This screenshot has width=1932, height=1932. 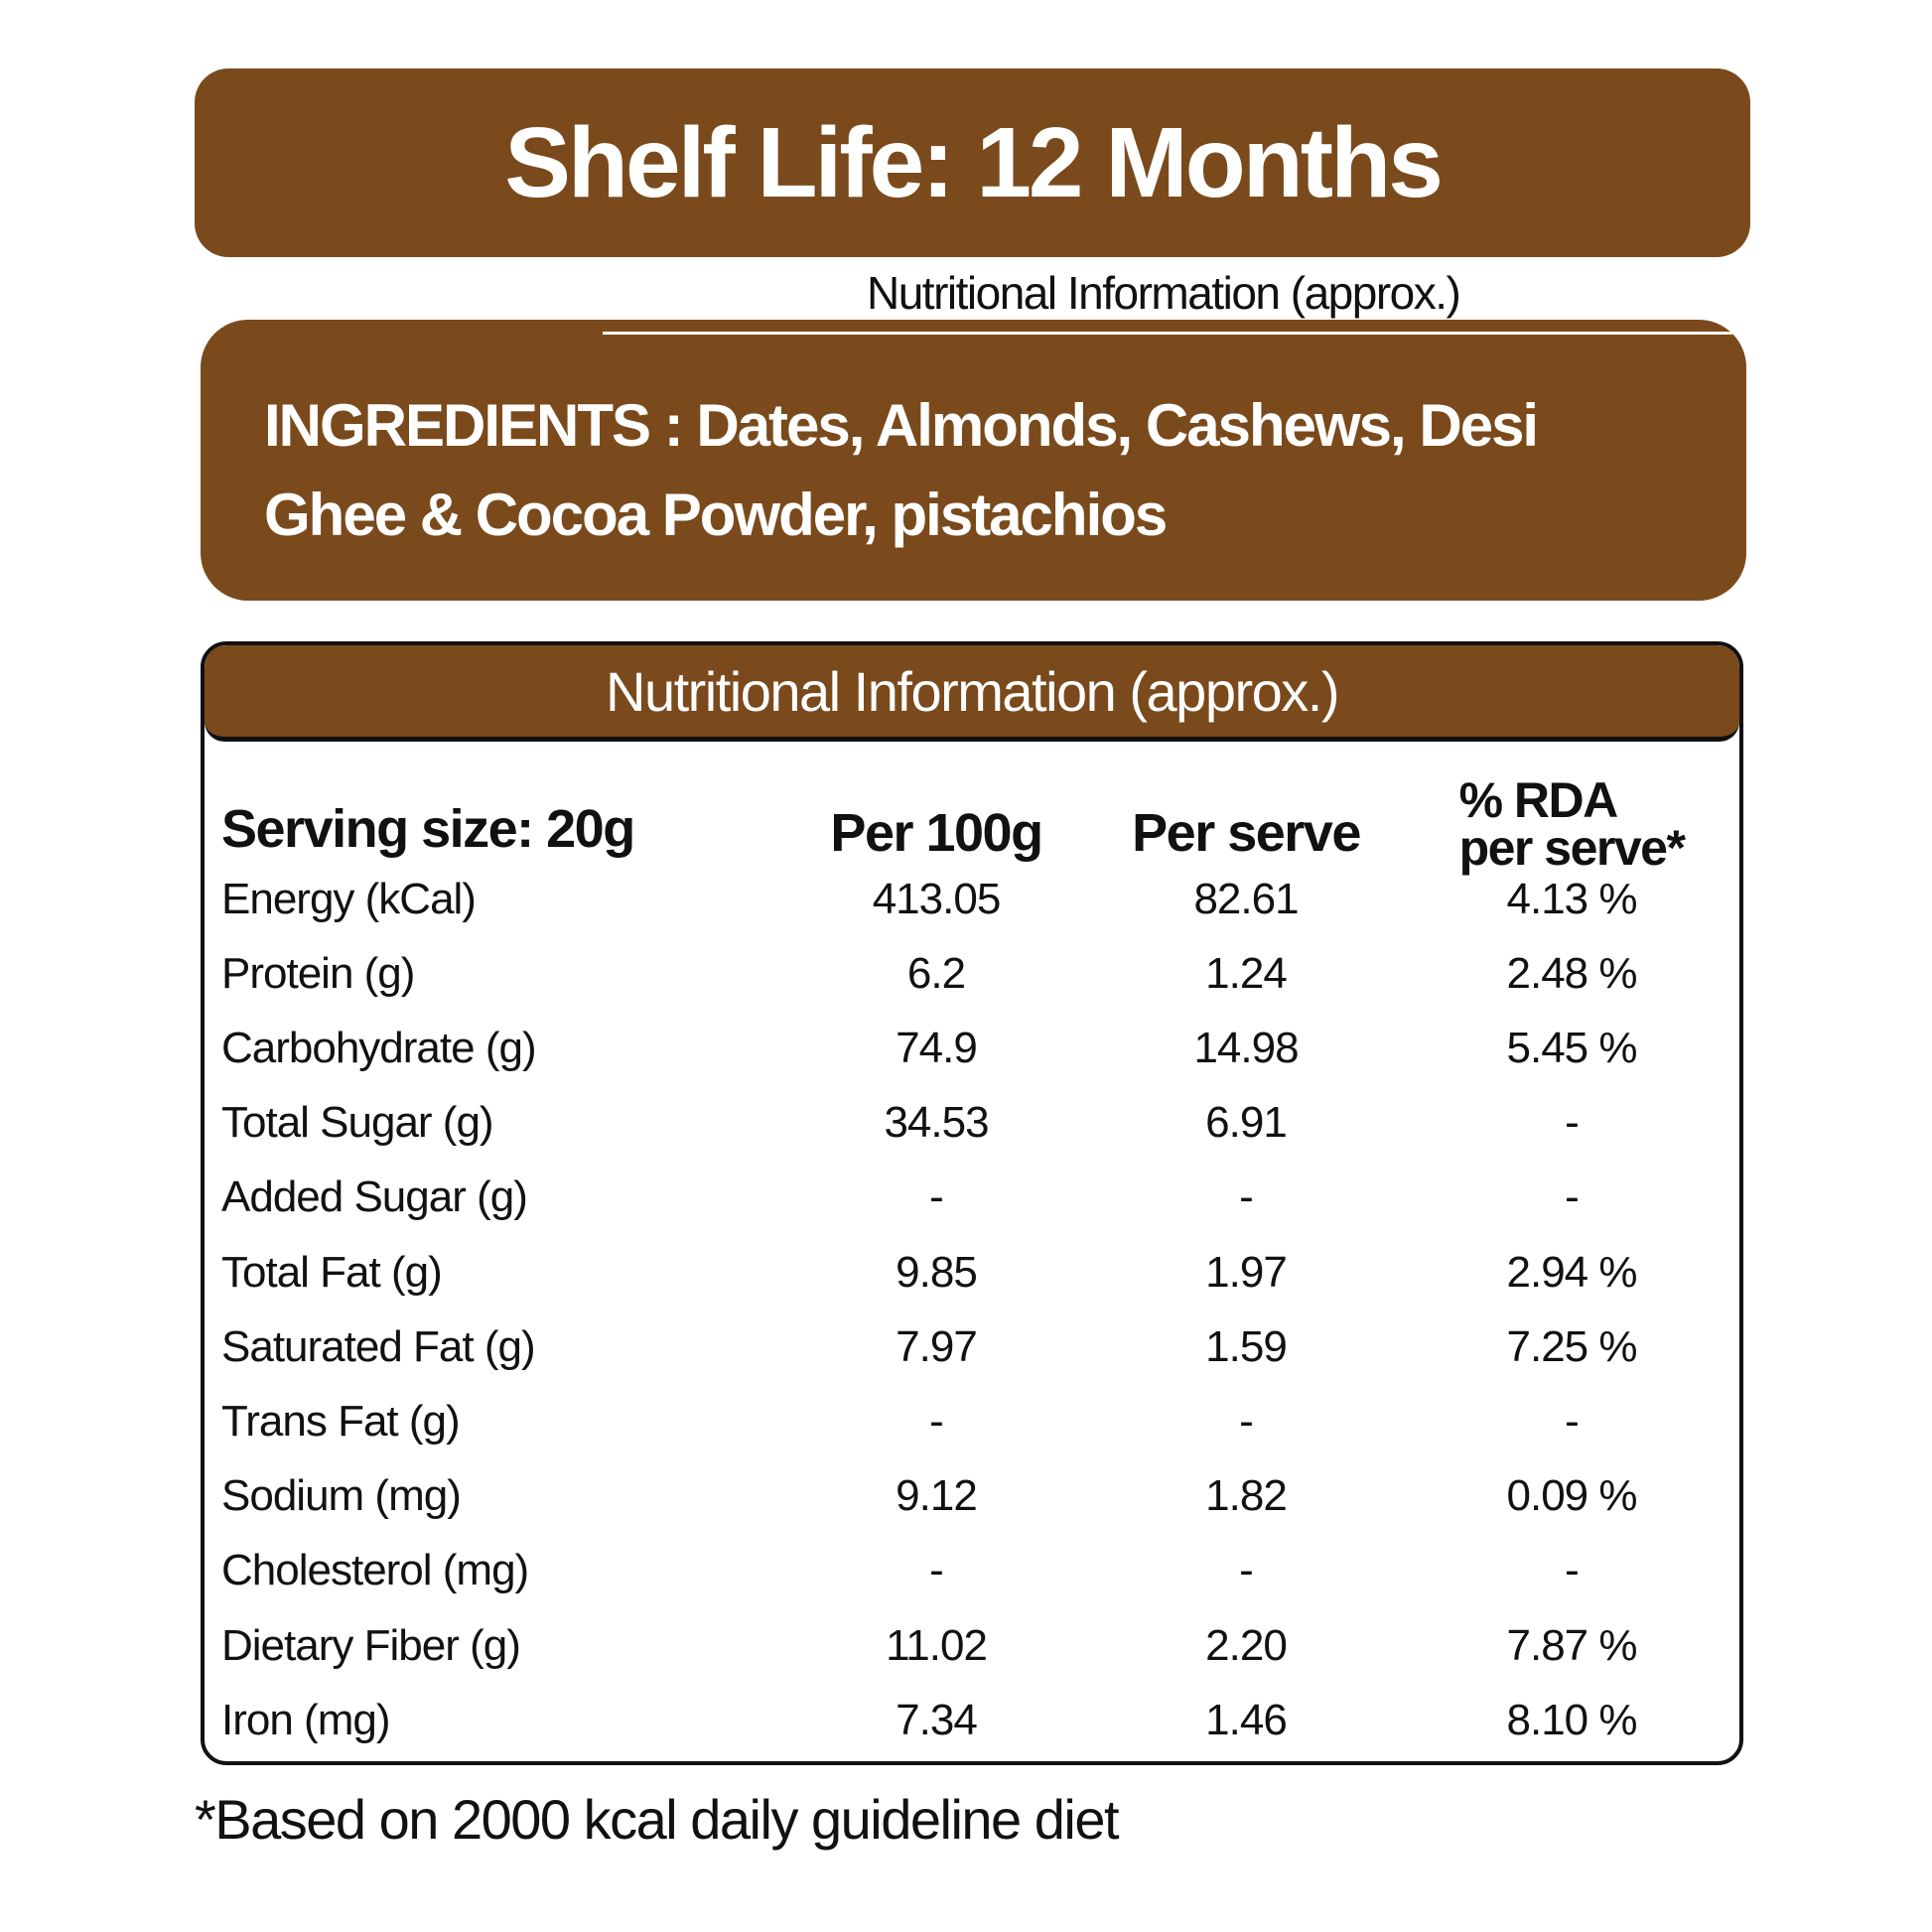 I want to click on rda-value: 2.94 %, so click(x=1572, y=1272).